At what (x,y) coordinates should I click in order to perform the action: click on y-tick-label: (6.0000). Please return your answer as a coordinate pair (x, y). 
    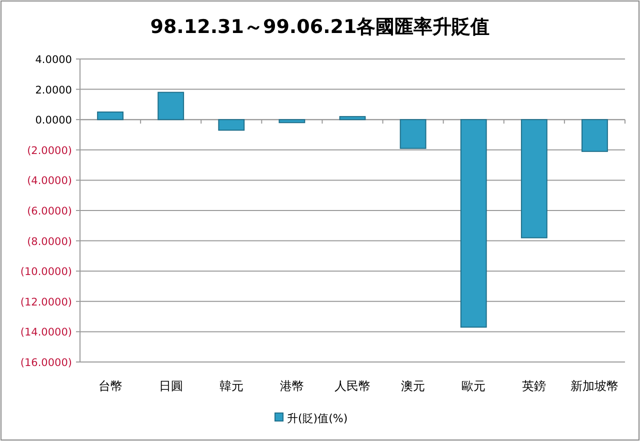
    Looking at the image, I should click on (49, 212).